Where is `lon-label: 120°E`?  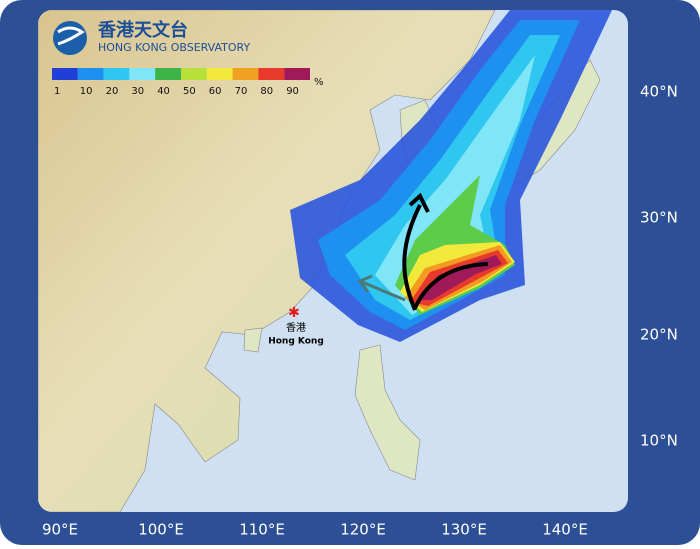
lon-label: 120°E is located at coordinates (363, 530).